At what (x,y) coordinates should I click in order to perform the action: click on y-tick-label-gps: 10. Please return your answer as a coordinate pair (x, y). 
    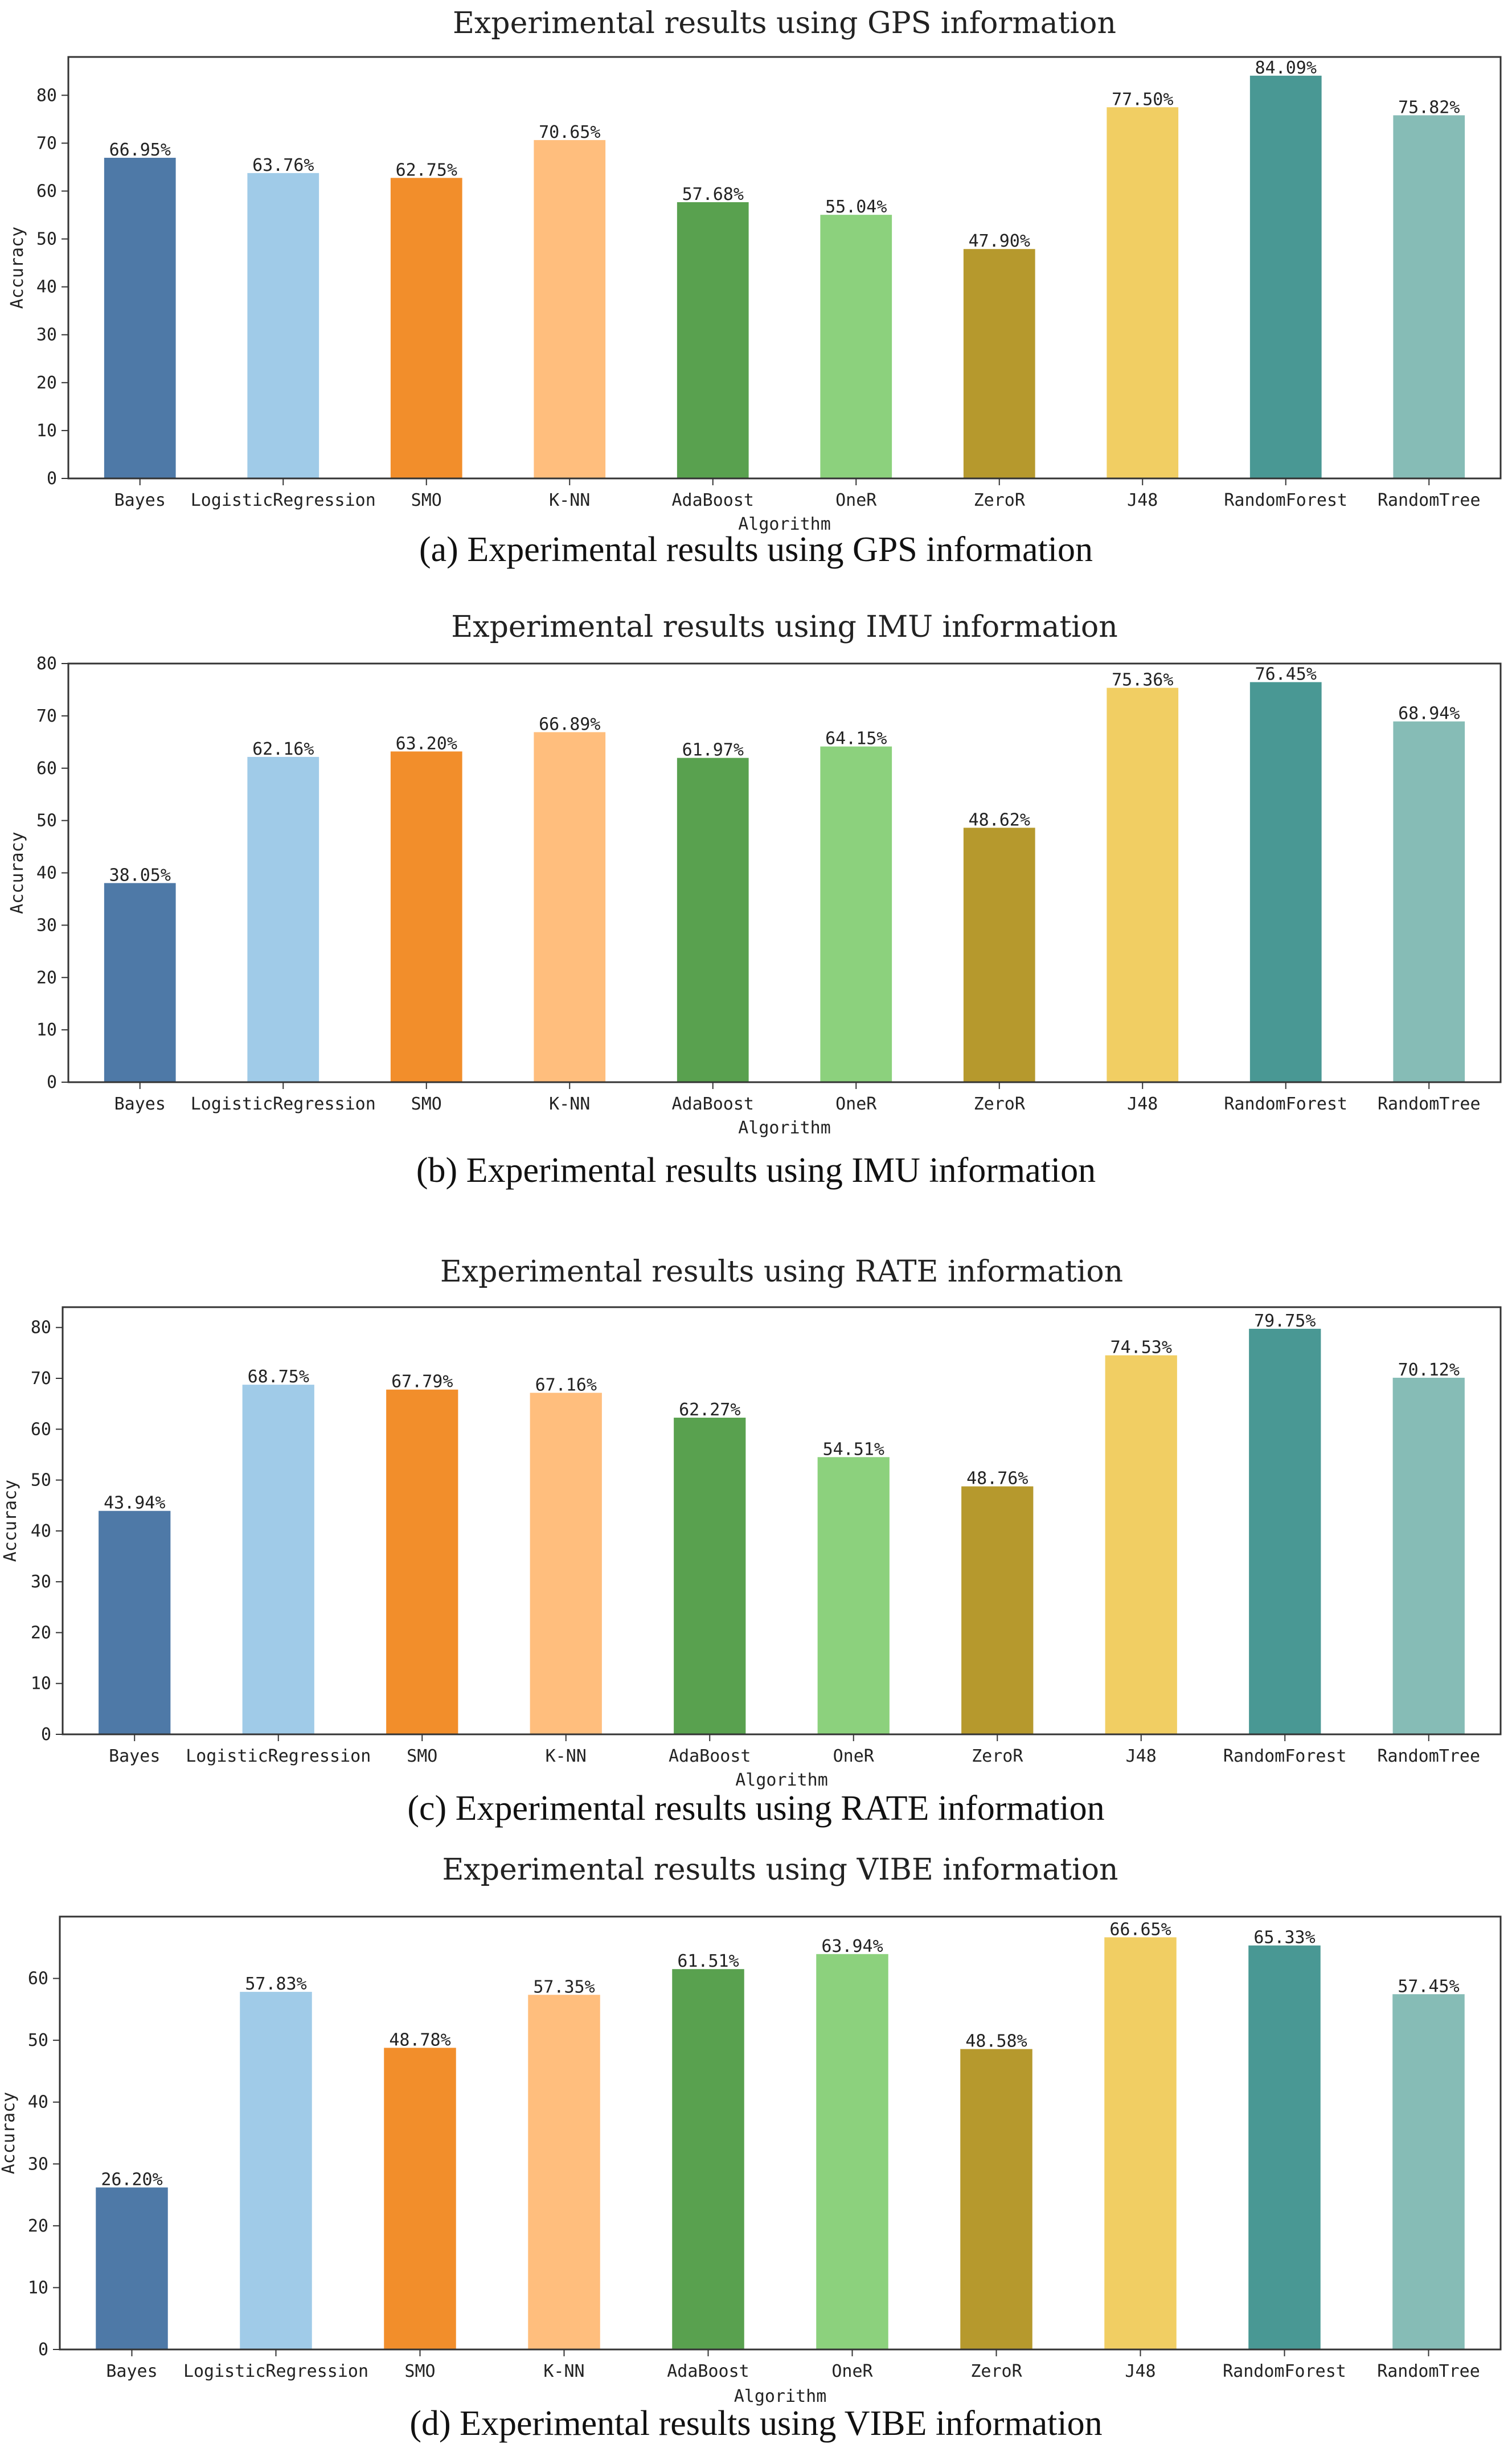
    Looking at the image, I should click on (46, 431).